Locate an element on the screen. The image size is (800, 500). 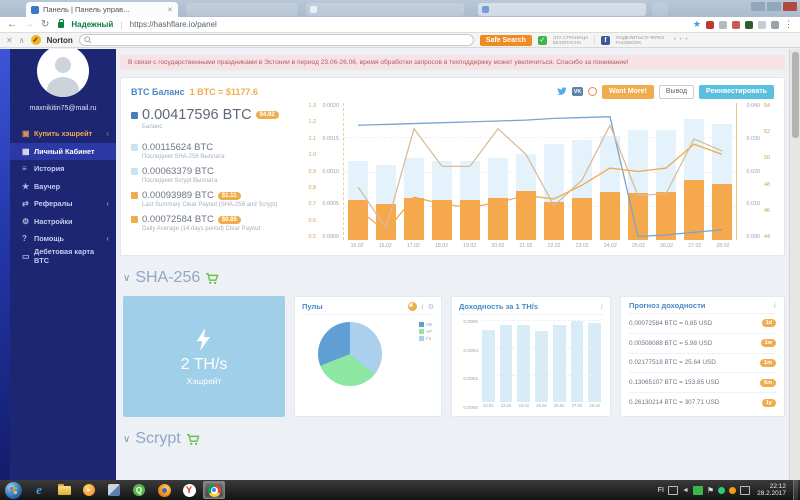
browser-tab-active: Панель | Панель управ... ✕ is located at coordinates (102, 9).